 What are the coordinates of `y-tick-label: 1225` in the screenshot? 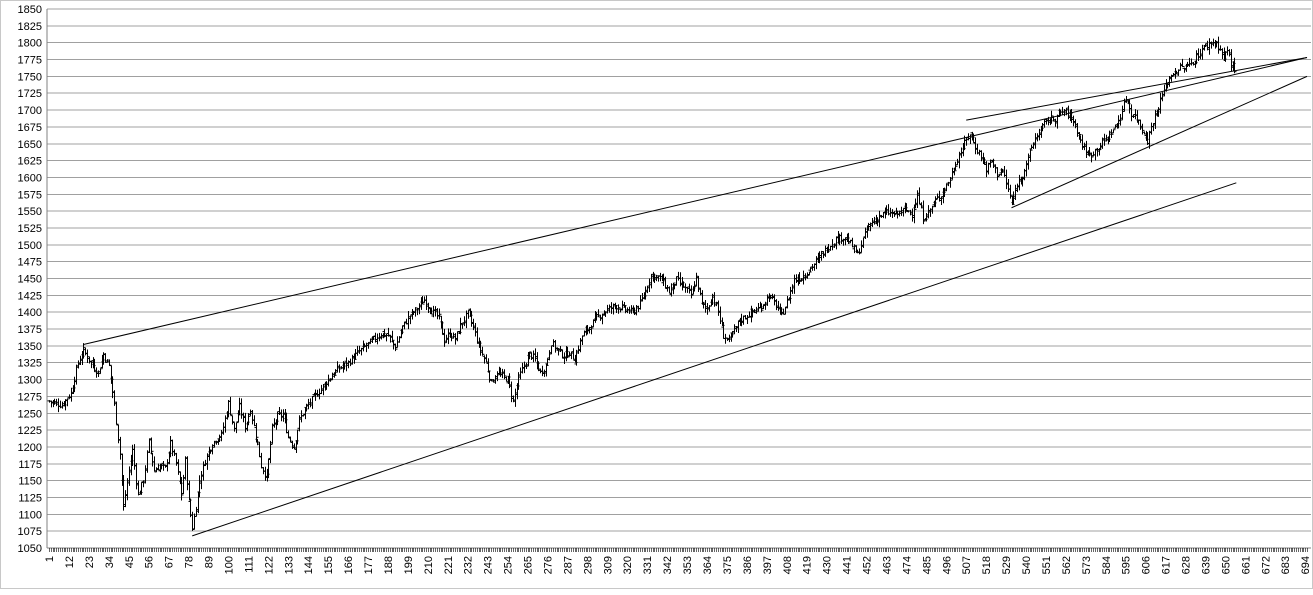 It's located at (30, 431).